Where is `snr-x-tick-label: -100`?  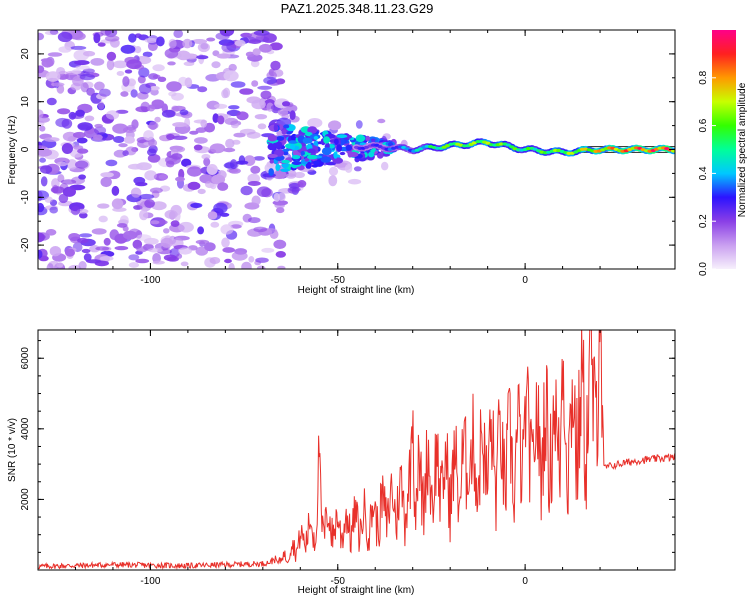 snr-x-tick-label: -100 is located at coordinates (150, 581).